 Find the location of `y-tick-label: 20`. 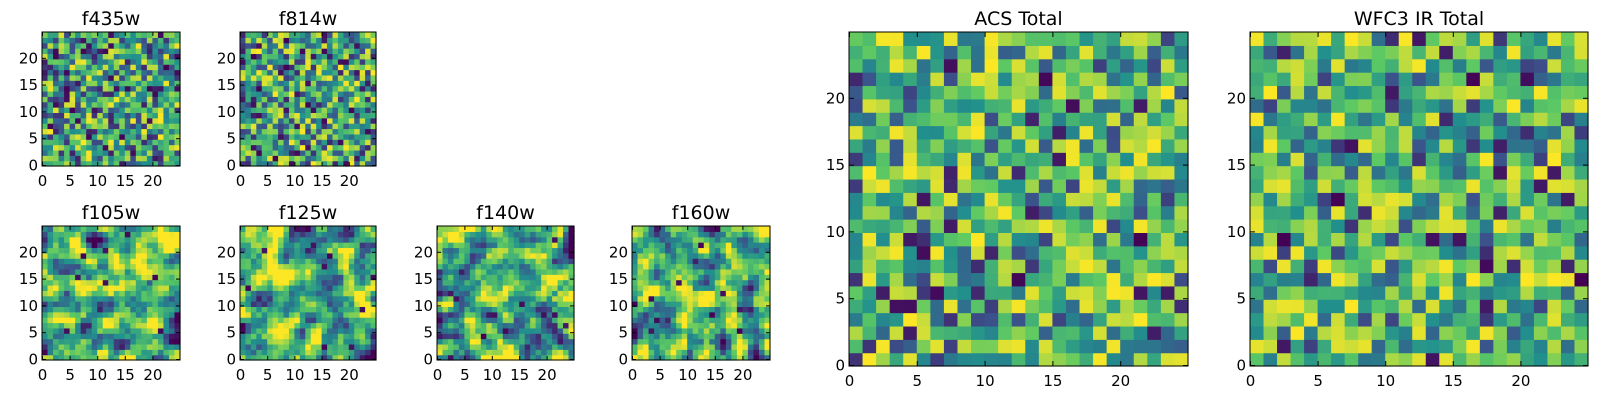

y-tick-label: 20 is located at coordinates (423, 252).